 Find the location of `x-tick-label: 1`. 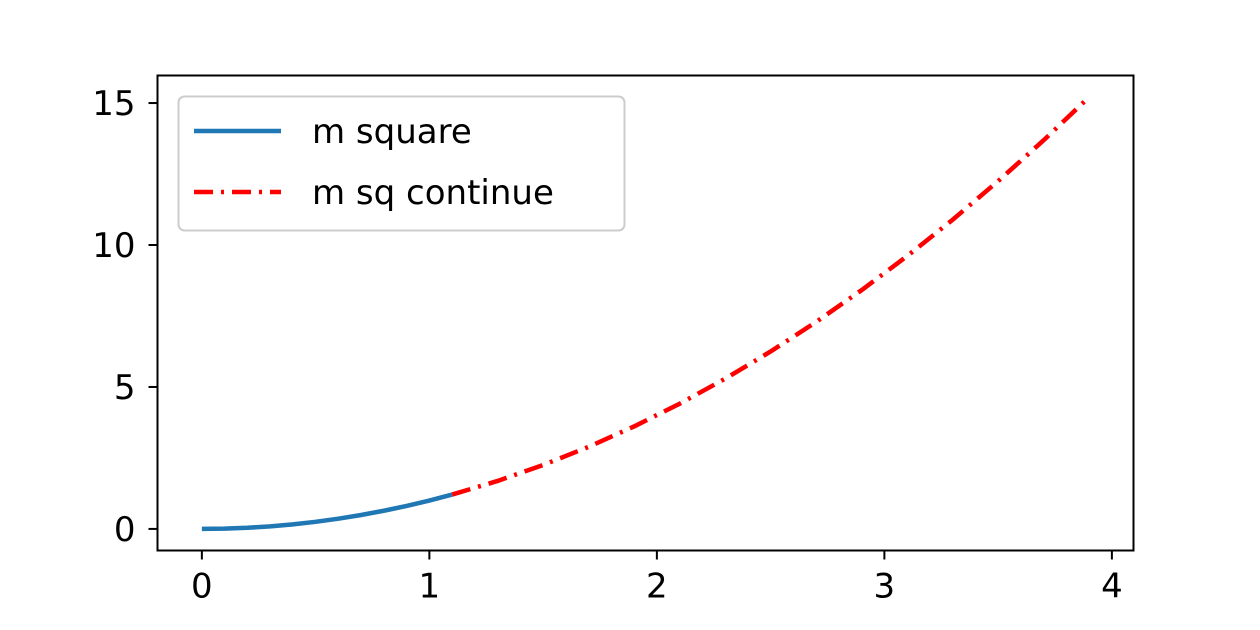

x-tick-label: 1 is located at coordinates (430, 587).